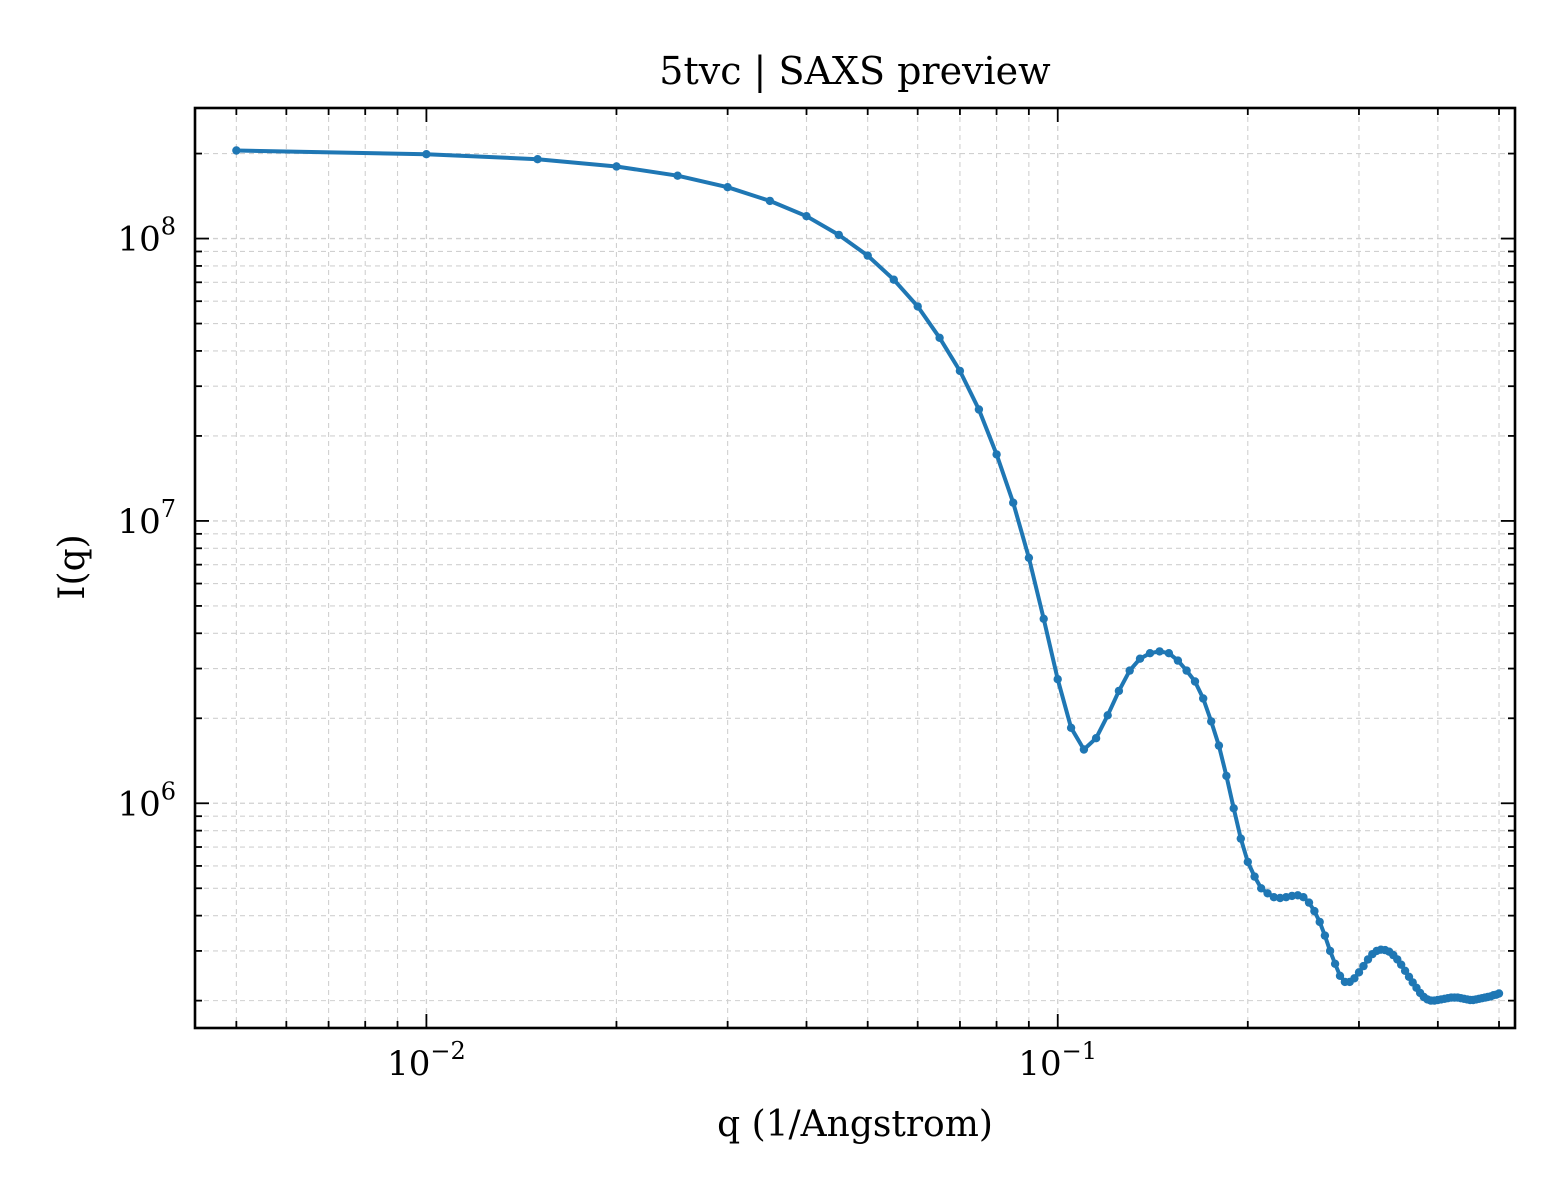 The width and height of the screenshot is (1560, 1200). I want to click on x-tick-label: 10⁻², so click(426, 1060).